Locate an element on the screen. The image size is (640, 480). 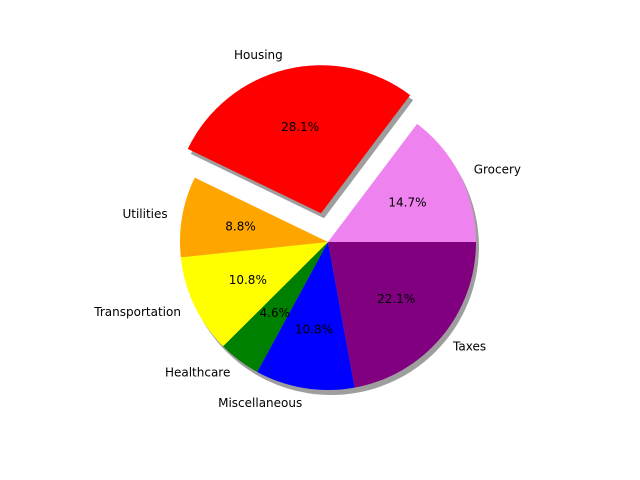
category-label-housing: Housing is located at coordinates (258, 55).